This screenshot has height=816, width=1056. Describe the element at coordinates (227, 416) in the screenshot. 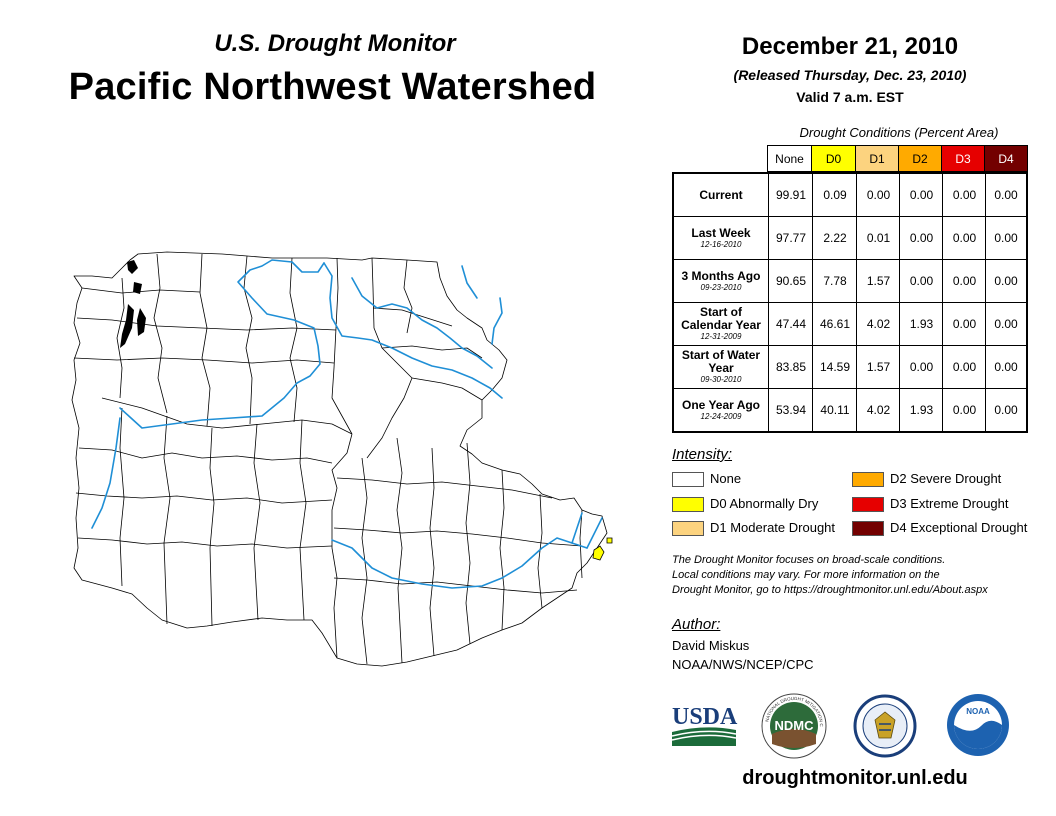

I see `boundary-wa-or` at that location.